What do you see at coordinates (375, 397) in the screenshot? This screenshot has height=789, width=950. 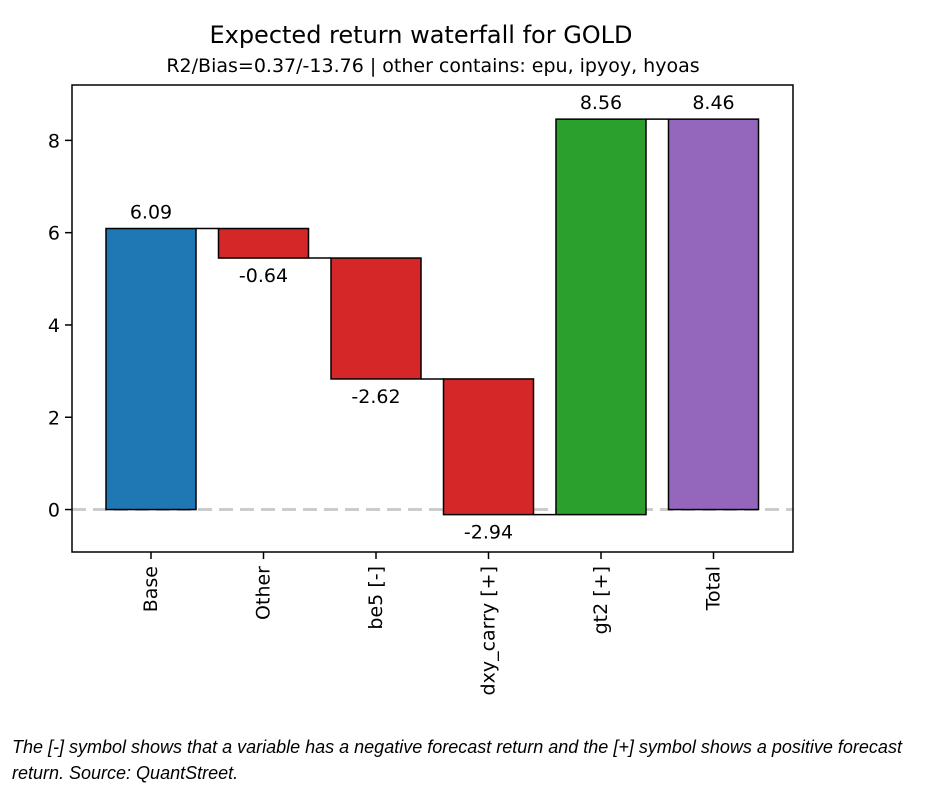 I see `bar-value-label: -2.62` at bounding box center [375, 397].